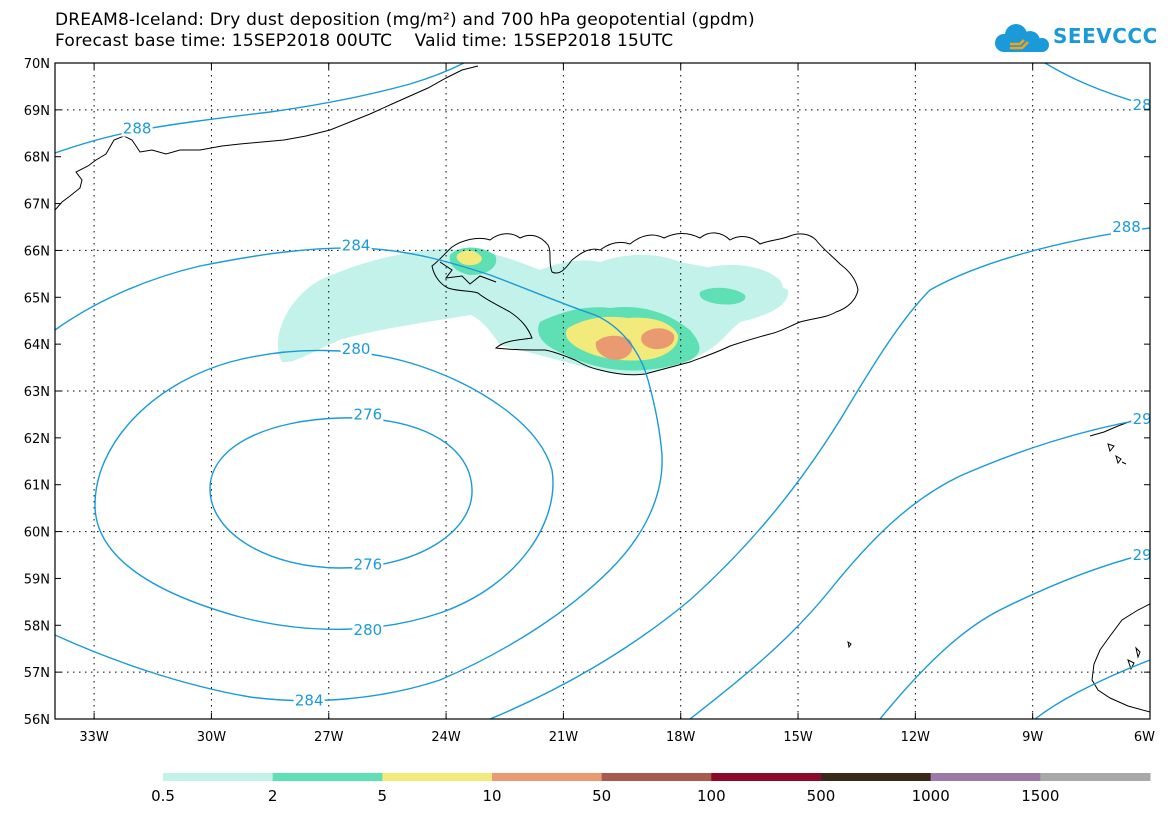  What do you see at coordinates (329, 737) in the screenshot?
I see `lon-label: 27W` at bounding box center [329, 737].